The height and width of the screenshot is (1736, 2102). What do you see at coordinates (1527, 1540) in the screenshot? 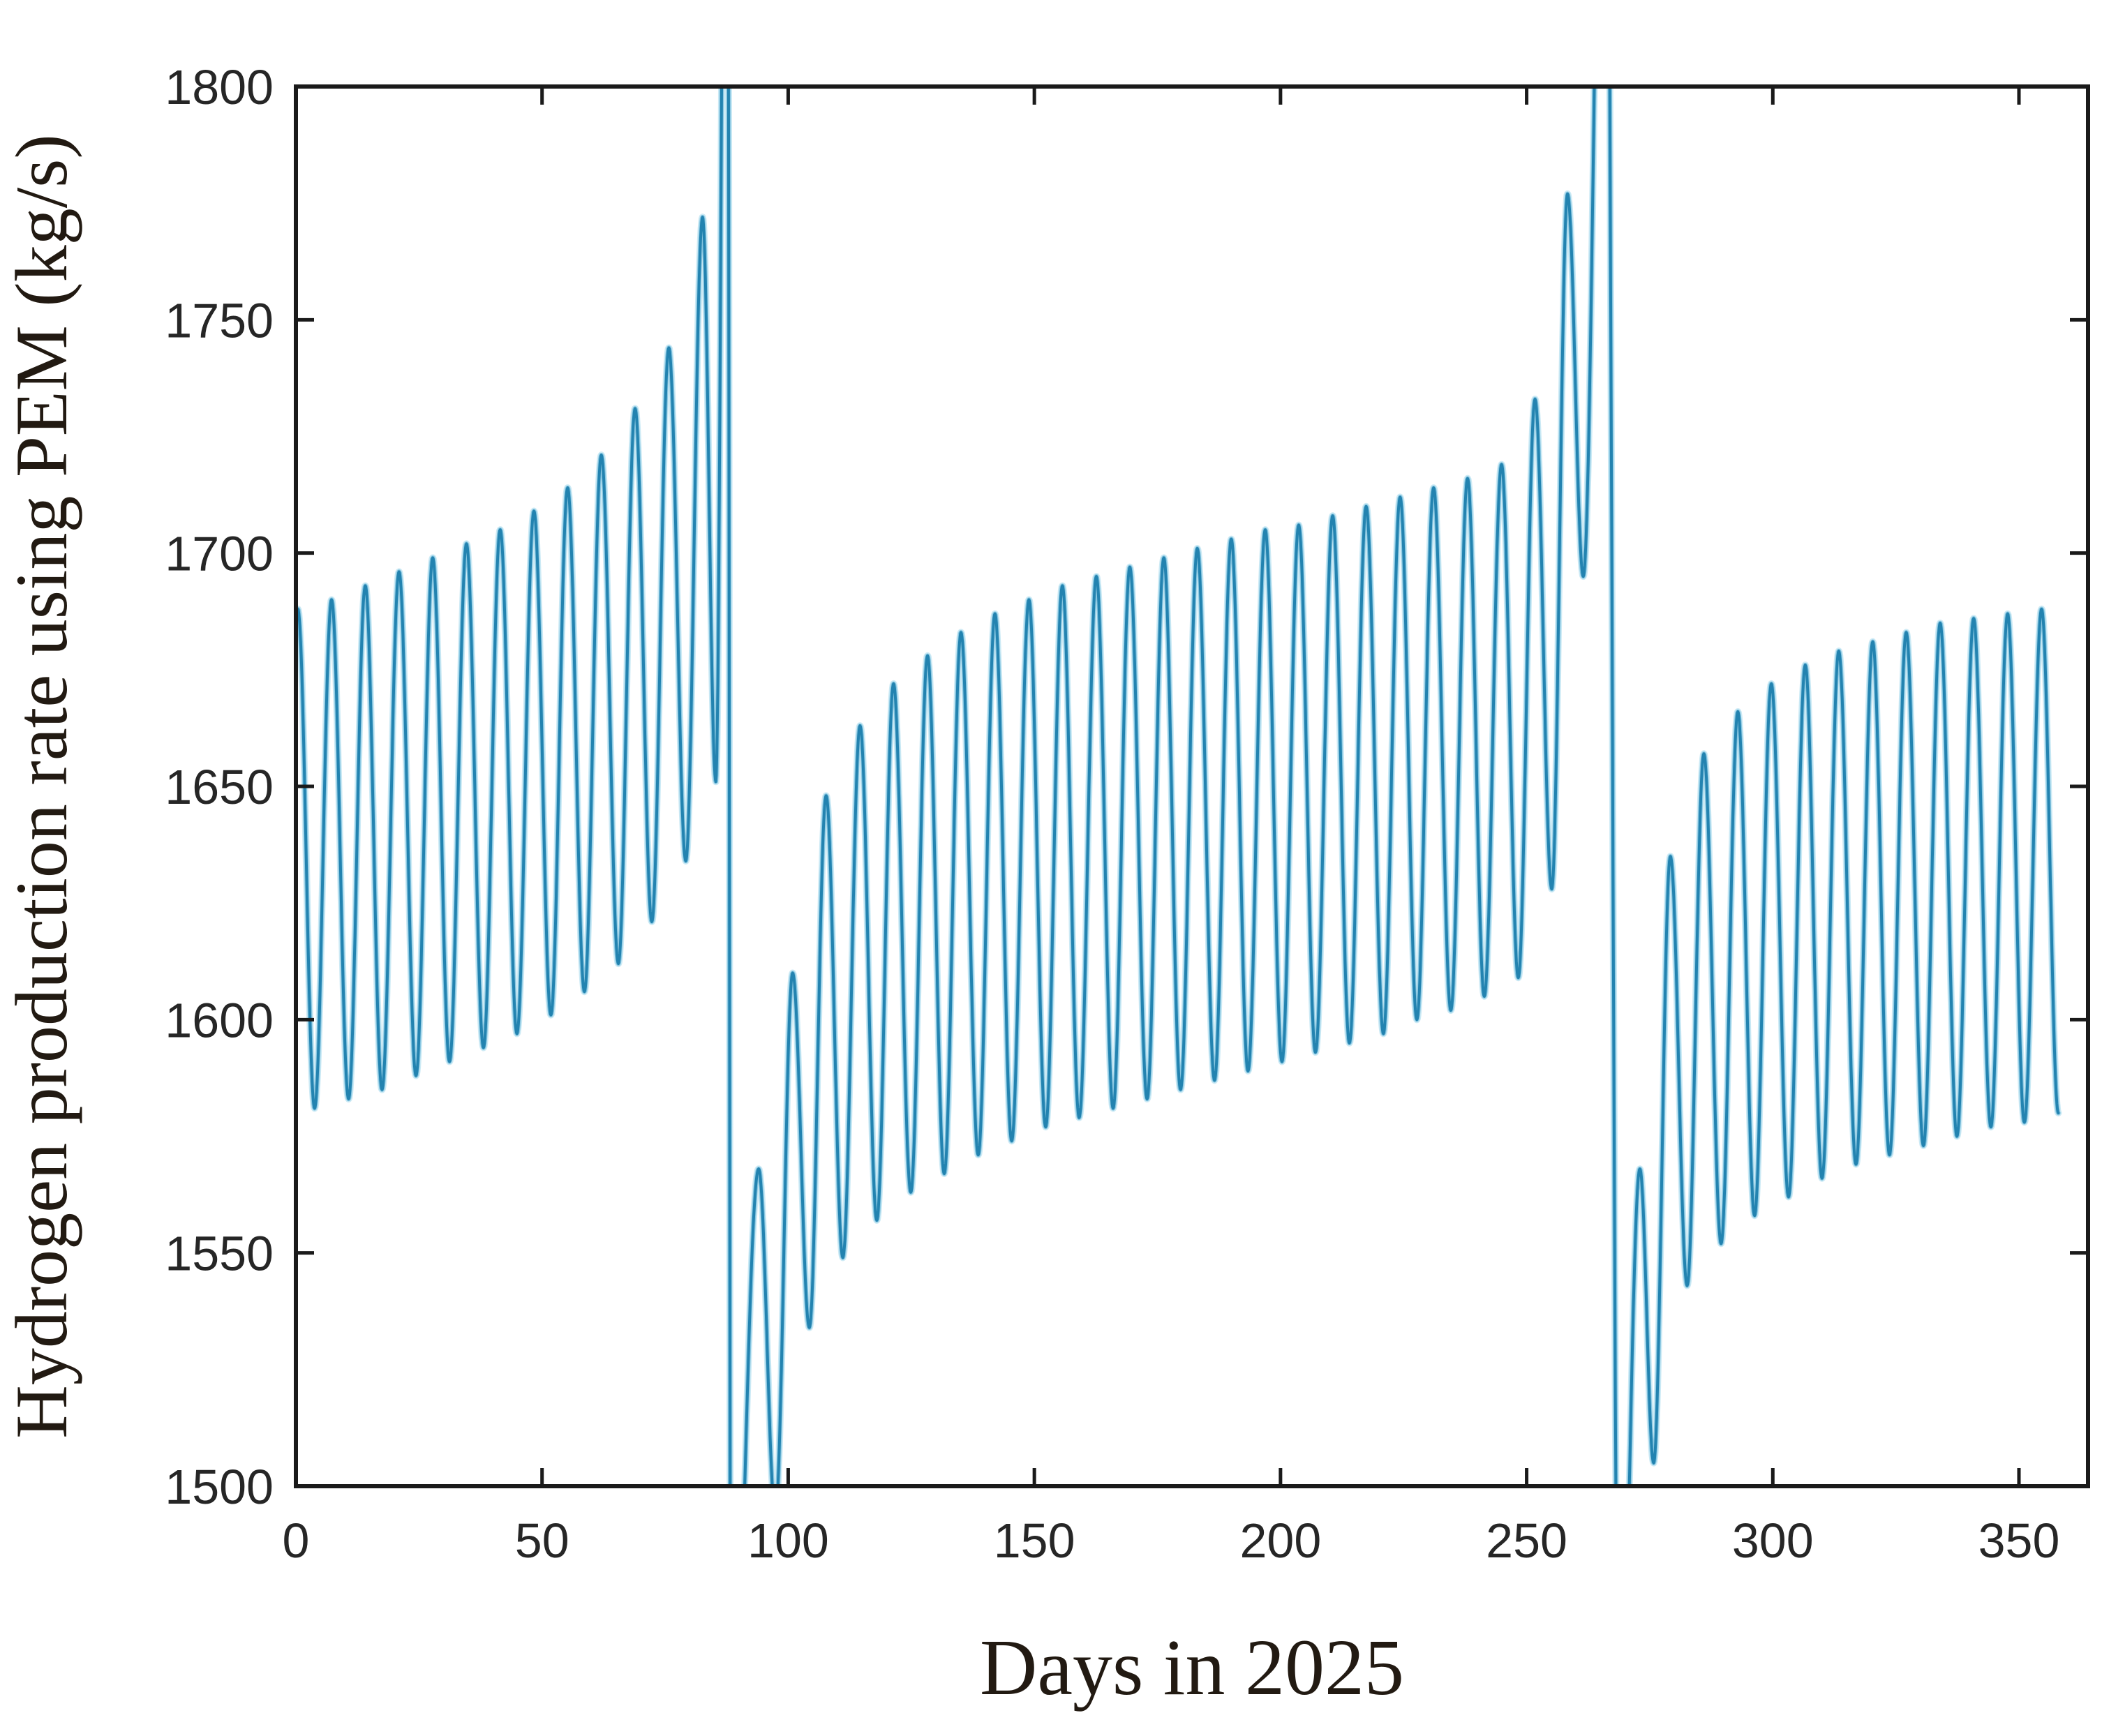
I see `x-tick-label: 250` at bounding box center [1527, 1540].